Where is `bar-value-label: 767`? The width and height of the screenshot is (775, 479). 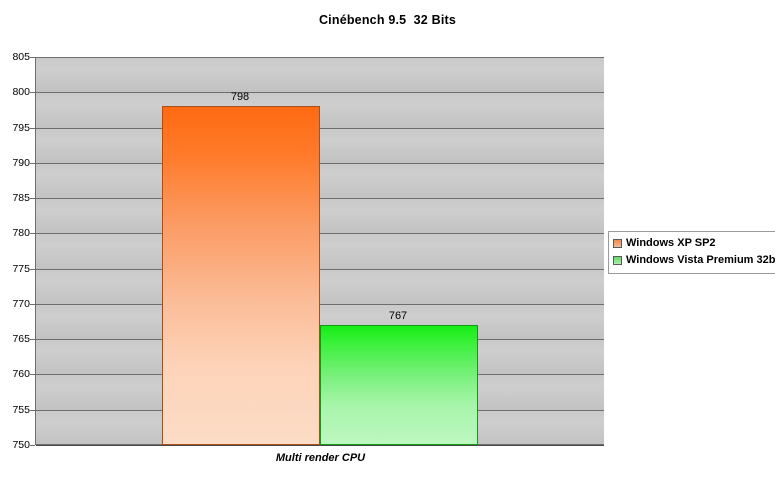
bar-value-label: 767 is located at coordinates (398, 316).